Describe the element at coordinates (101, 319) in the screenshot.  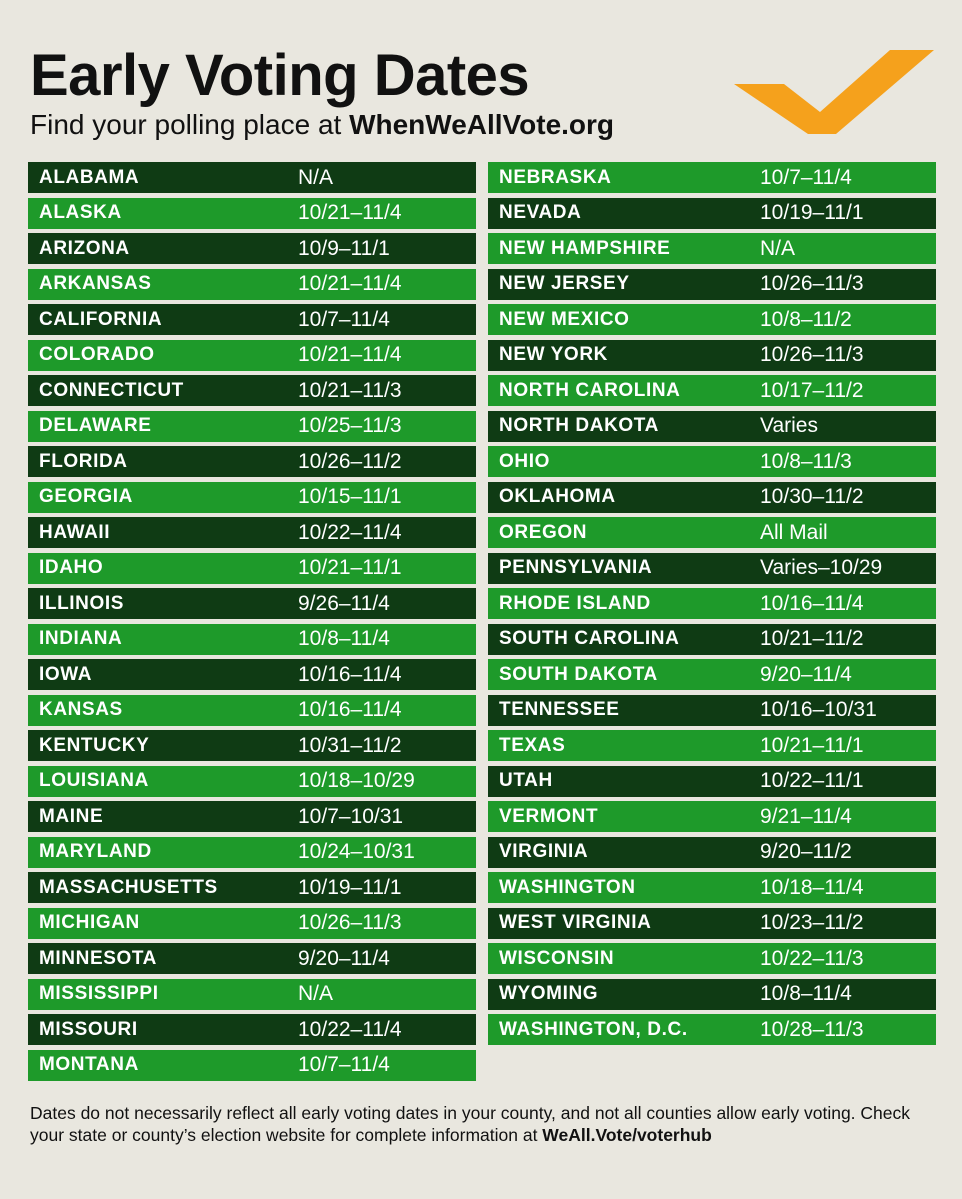
I see `state-name: CALIFORNIA` at that location.